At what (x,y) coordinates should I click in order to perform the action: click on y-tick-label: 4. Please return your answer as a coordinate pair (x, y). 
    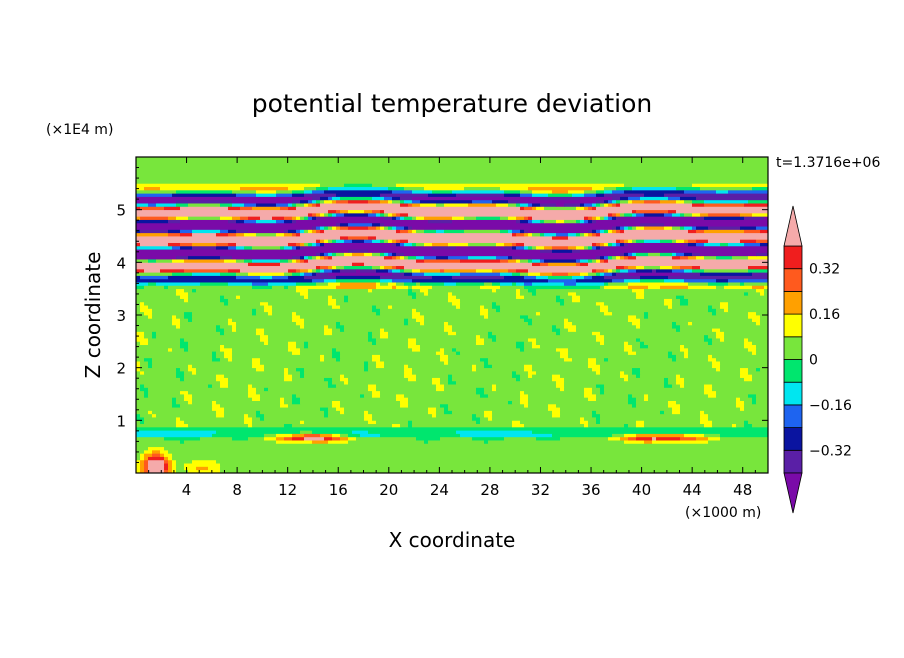
    Looking at the image, I should click on (121, 263).